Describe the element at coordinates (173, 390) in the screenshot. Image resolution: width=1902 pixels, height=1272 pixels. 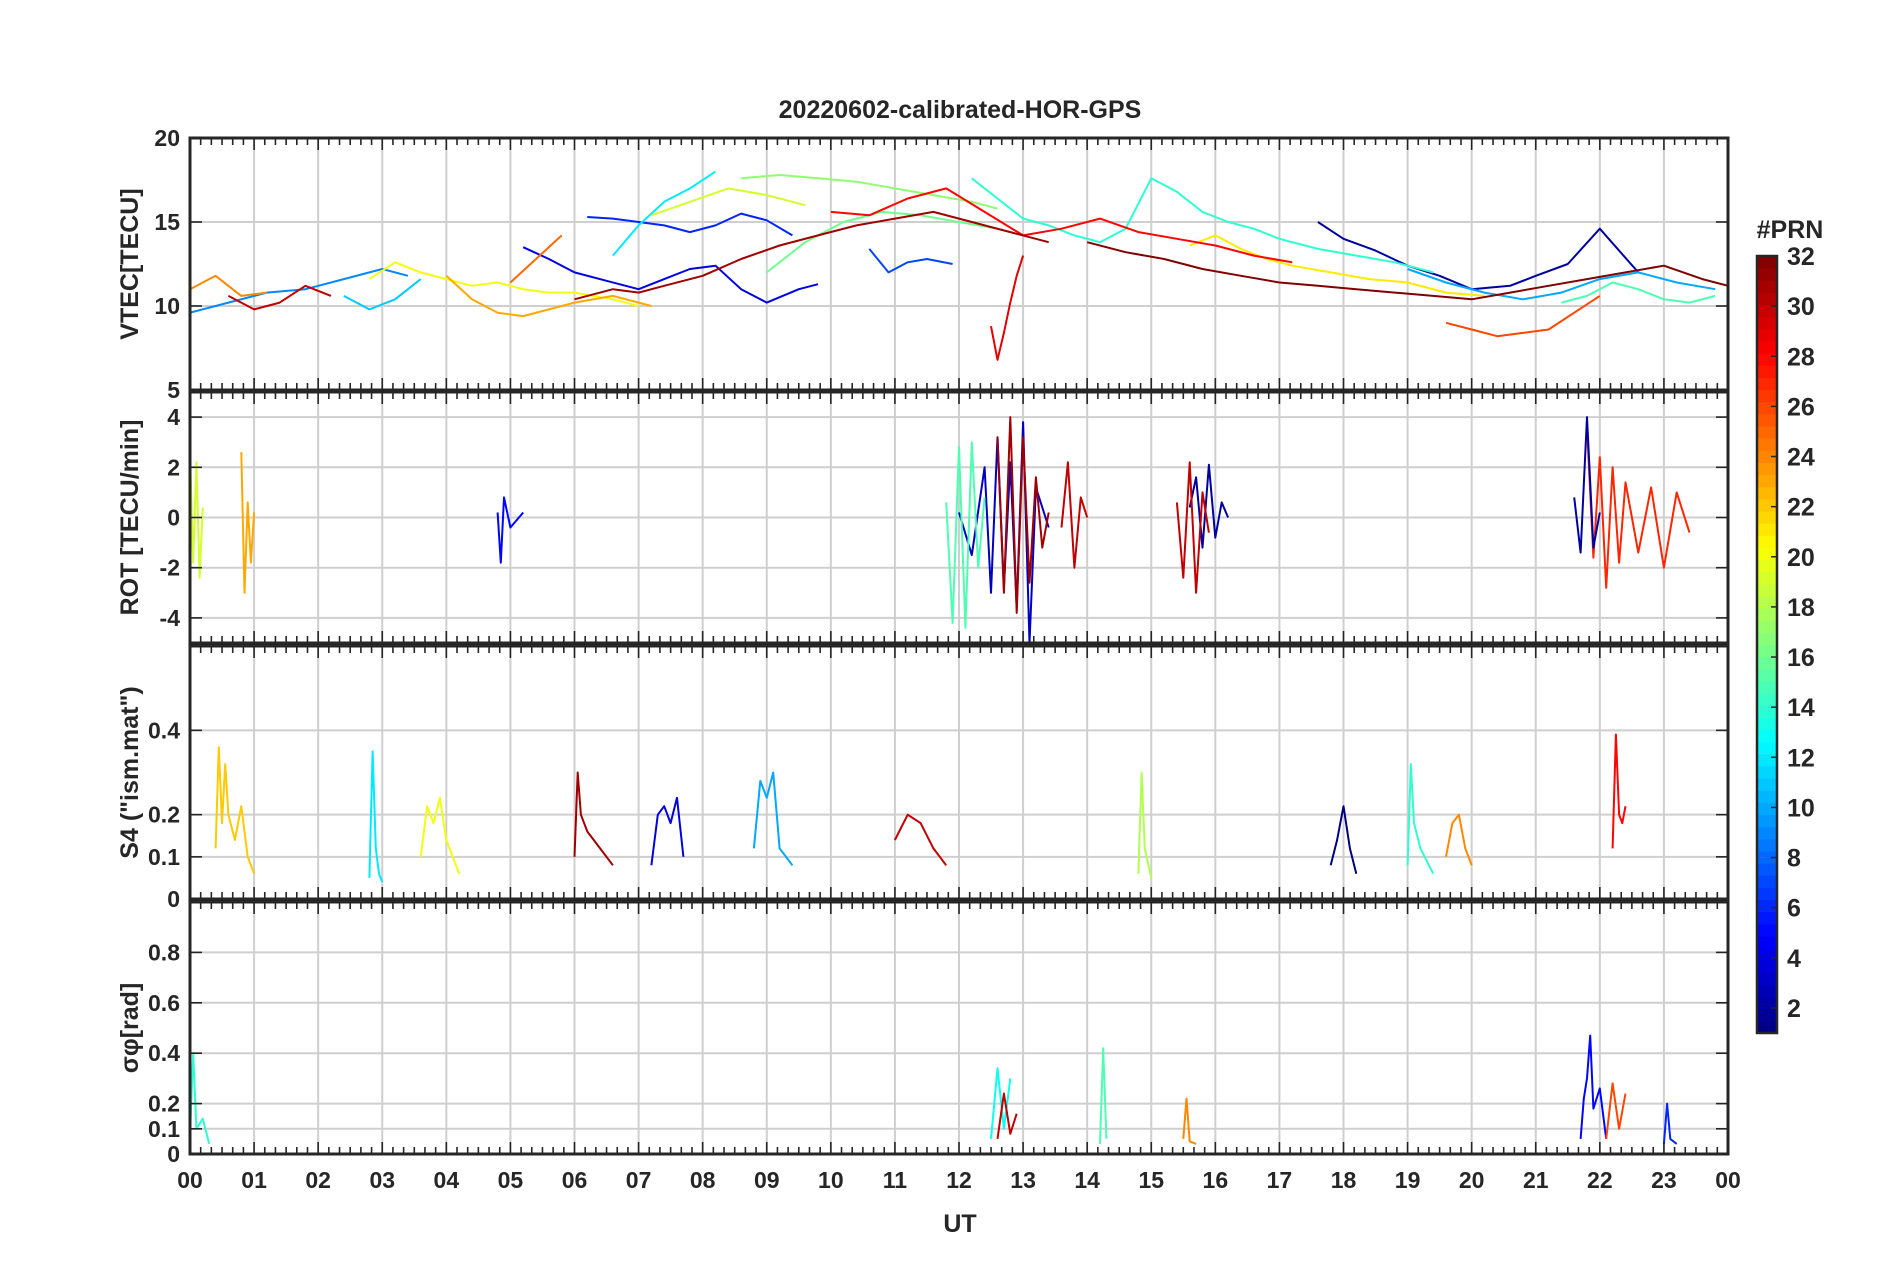
I see `y-tick-label: 5` at that location.